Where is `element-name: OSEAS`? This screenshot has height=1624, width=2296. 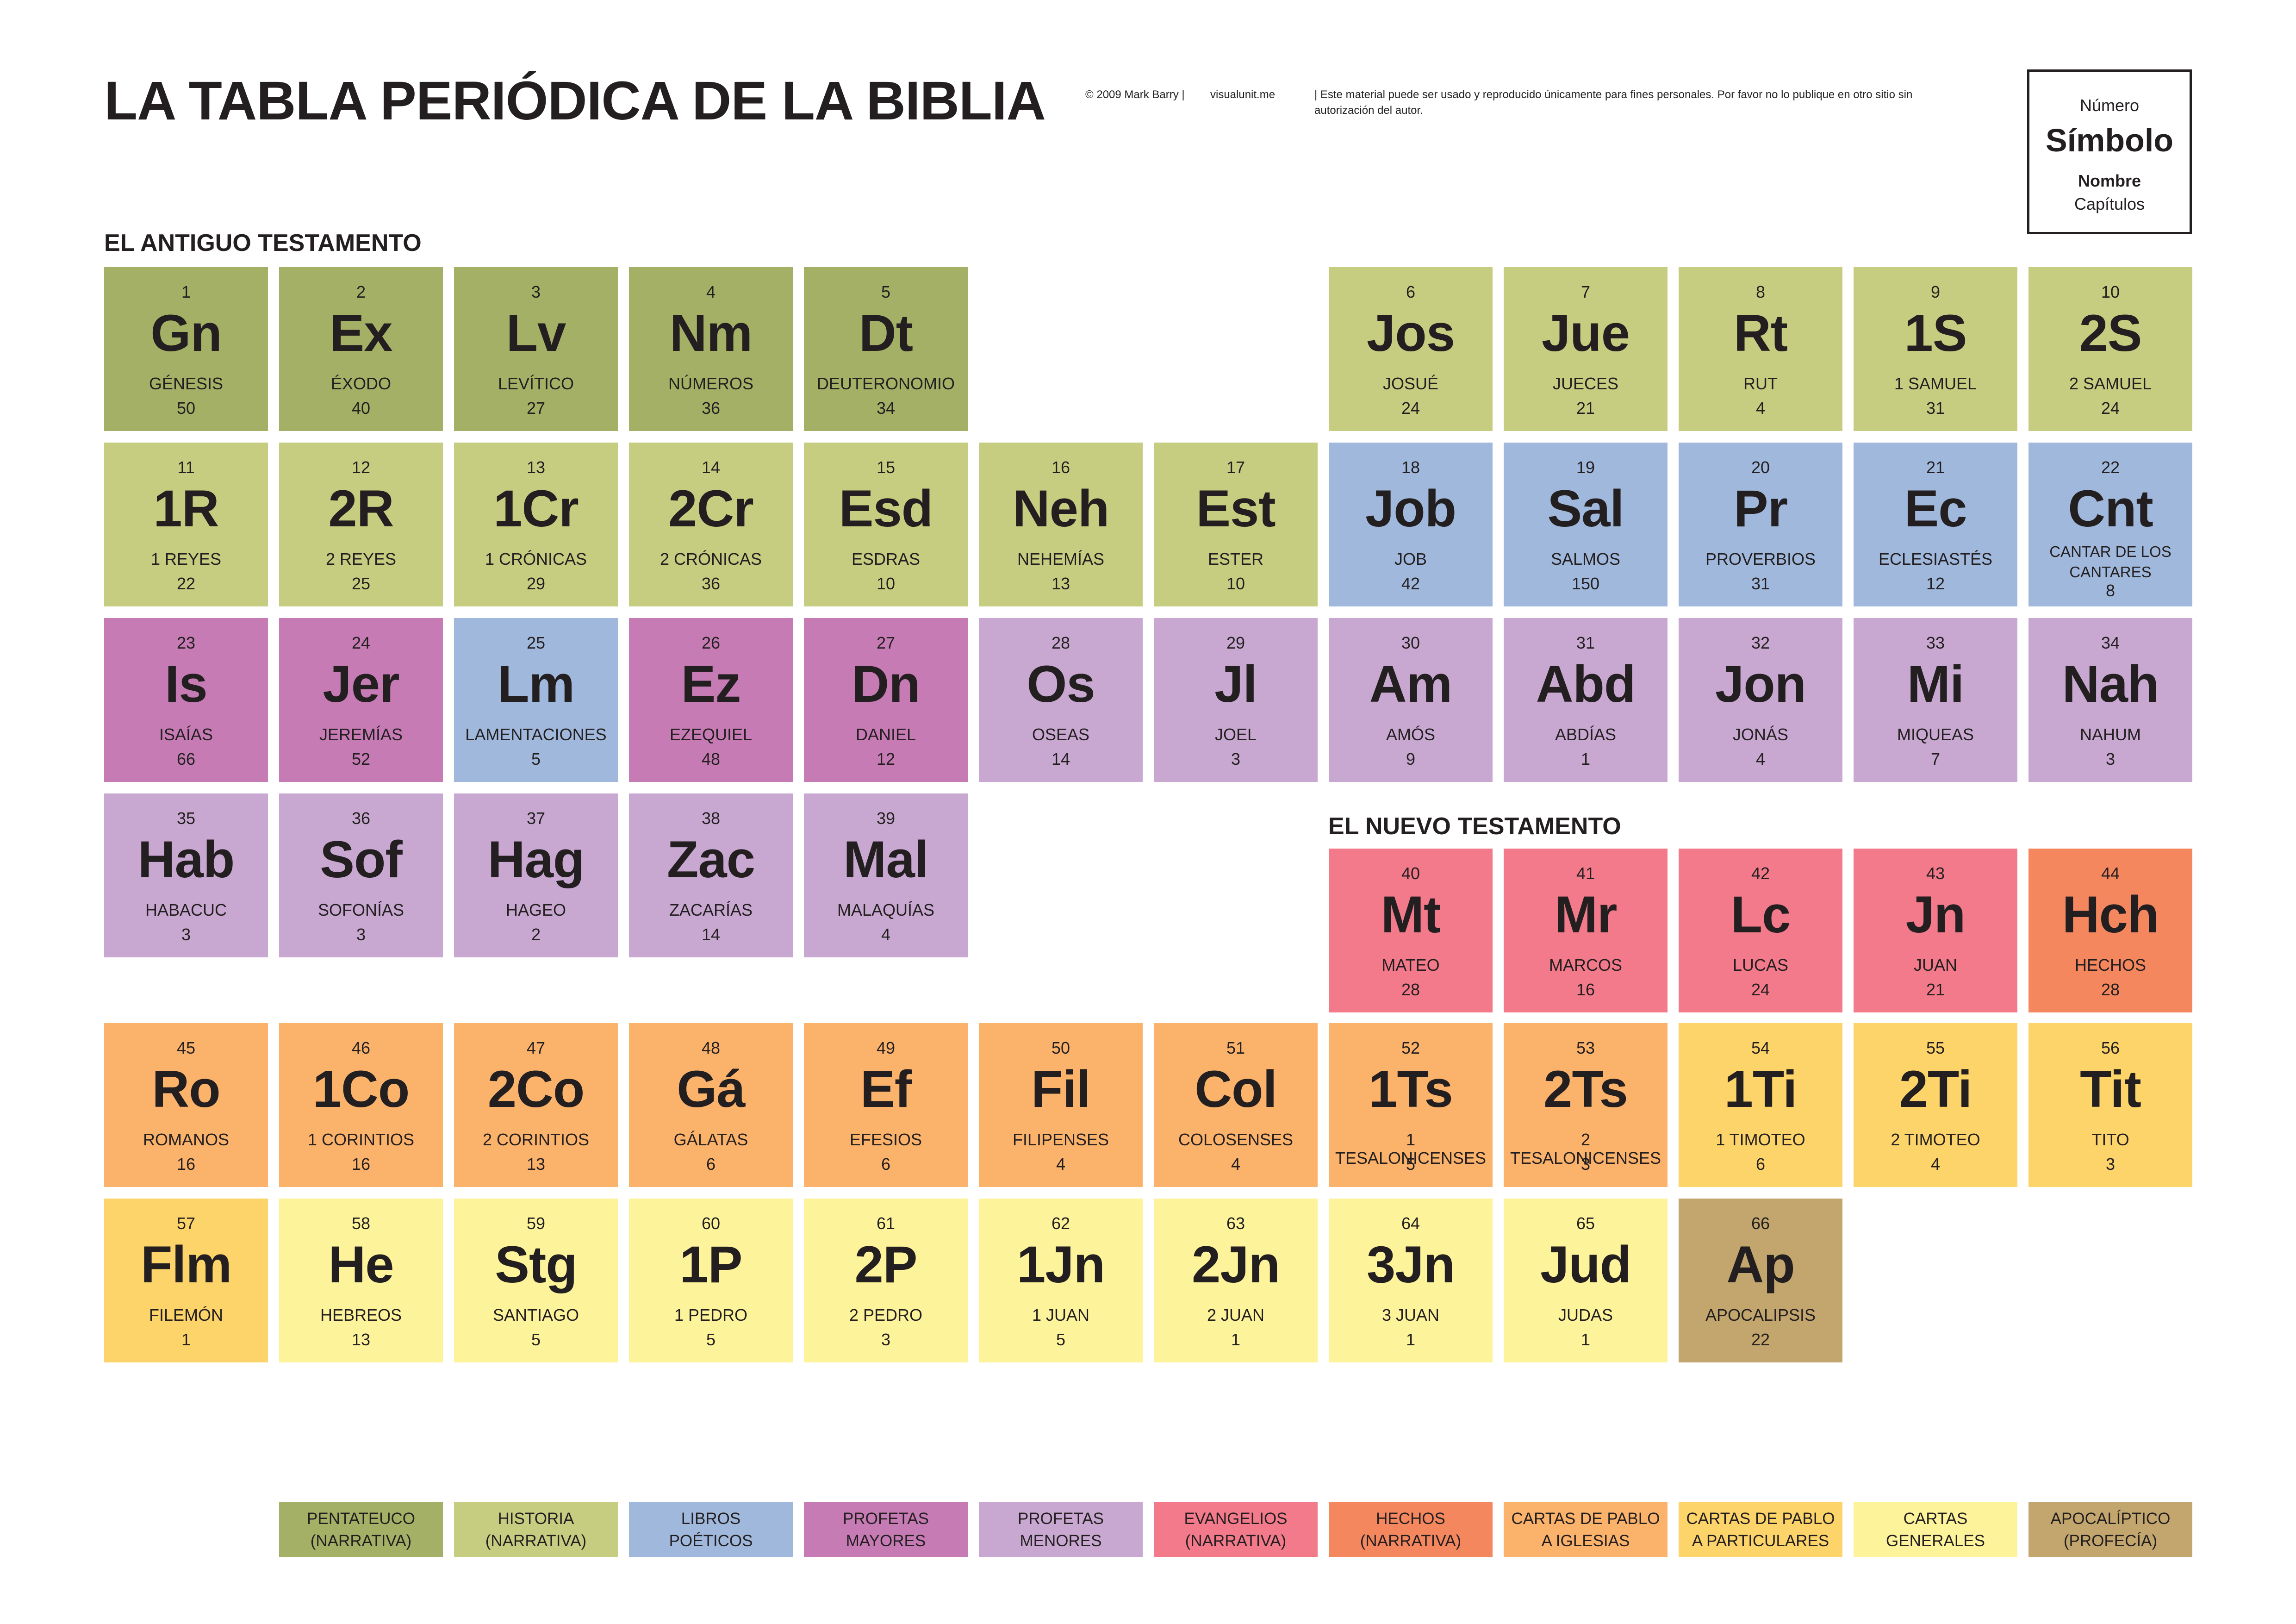 element-name: OSEAS is located at coordinates (1061, 734).